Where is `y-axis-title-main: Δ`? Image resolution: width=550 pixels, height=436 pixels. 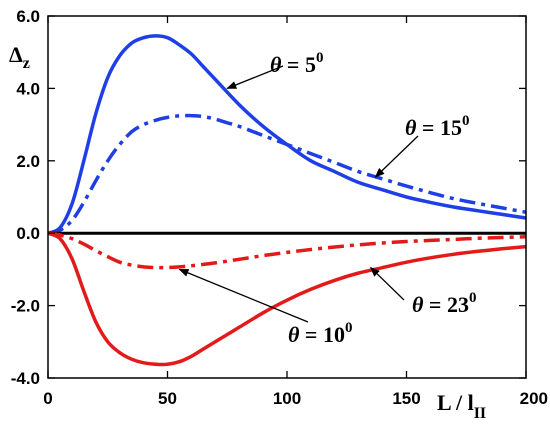 y-axis-title-main: Δ is located at coordinates (16, 54).